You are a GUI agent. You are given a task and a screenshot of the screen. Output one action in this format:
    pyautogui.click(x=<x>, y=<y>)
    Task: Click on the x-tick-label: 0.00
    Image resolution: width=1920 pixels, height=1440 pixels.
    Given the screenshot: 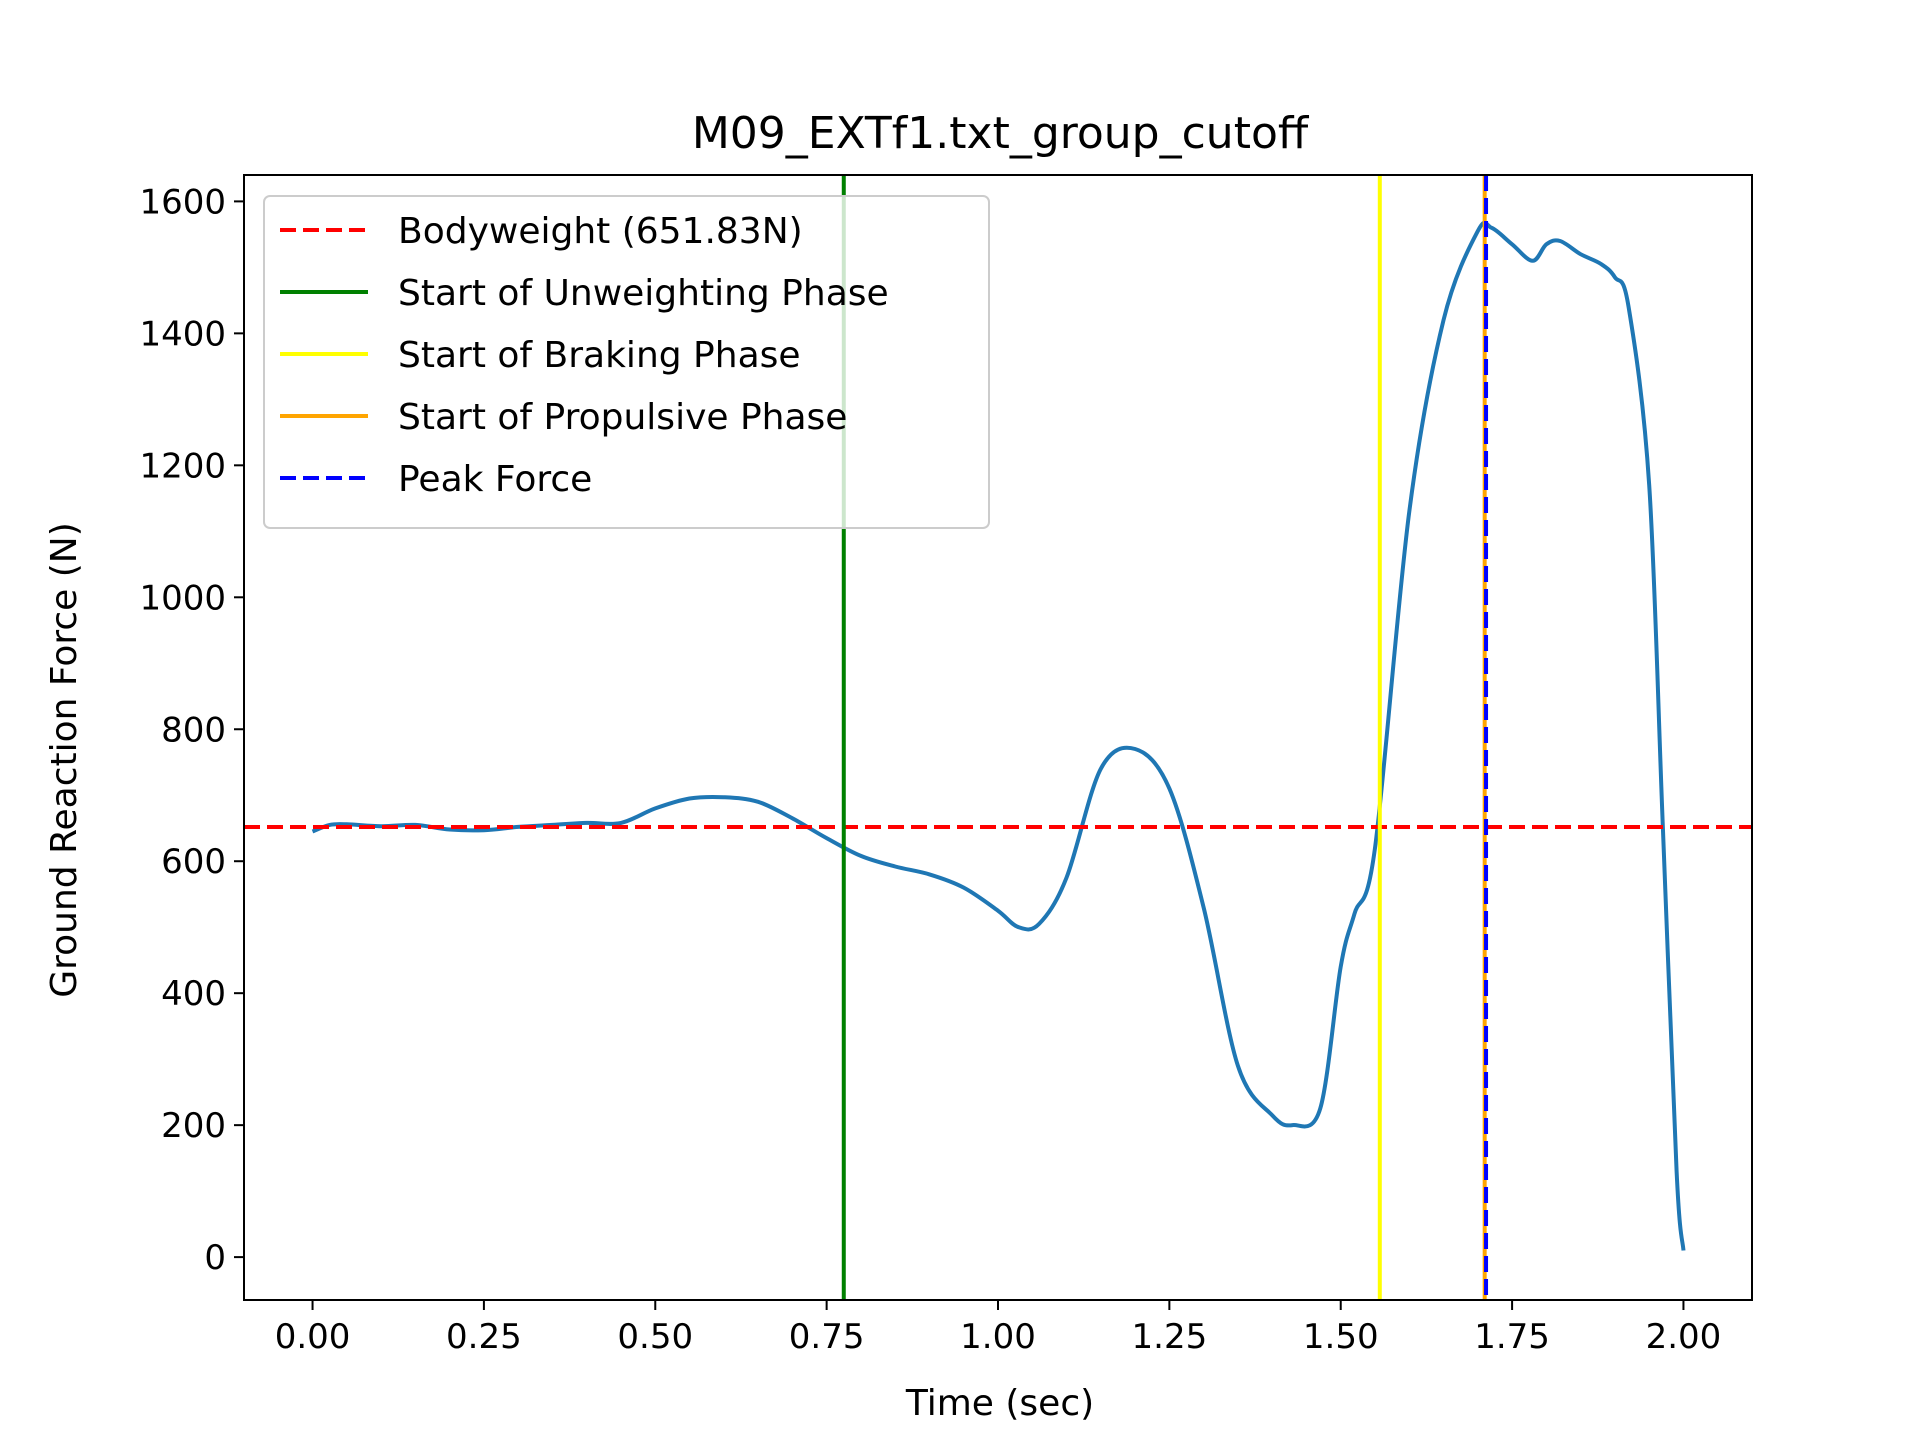 What is the action you would take?
    pyautogui.click(x=313, y=1337)
    